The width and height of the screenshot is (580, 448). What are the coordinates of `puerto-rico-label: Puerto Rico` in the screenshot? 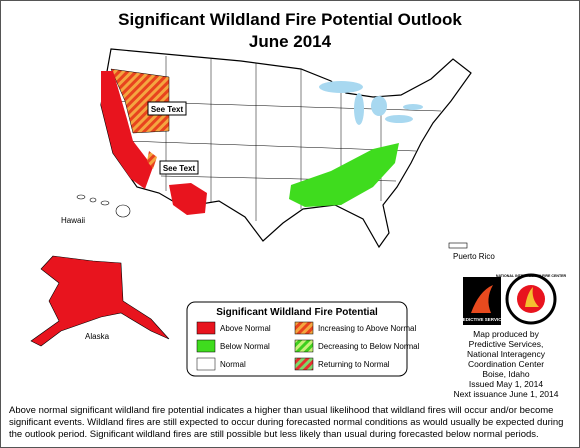 It's located at (474, 256).